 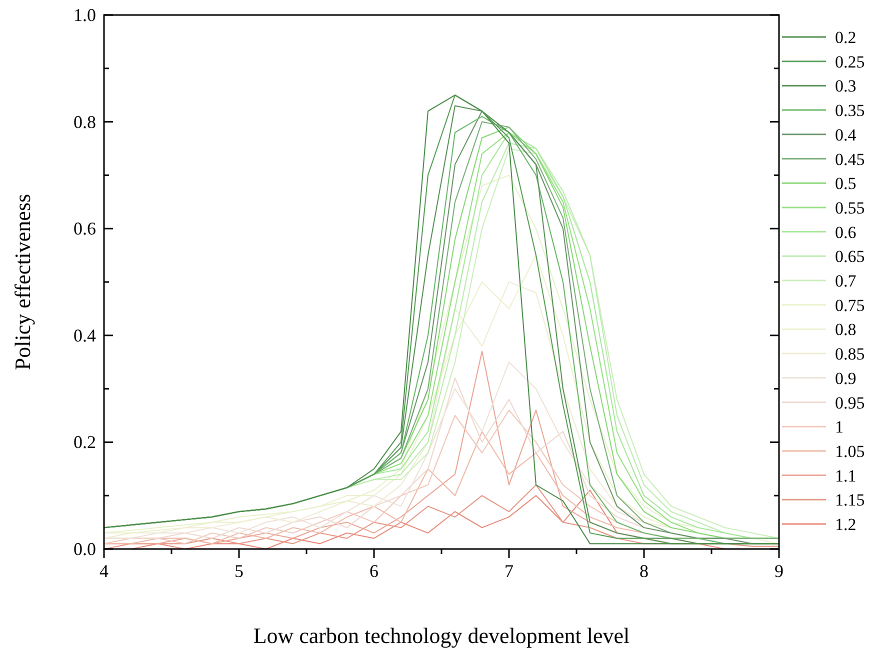 I want to click on legend-label: 0.7, so click(x=846, y=281).